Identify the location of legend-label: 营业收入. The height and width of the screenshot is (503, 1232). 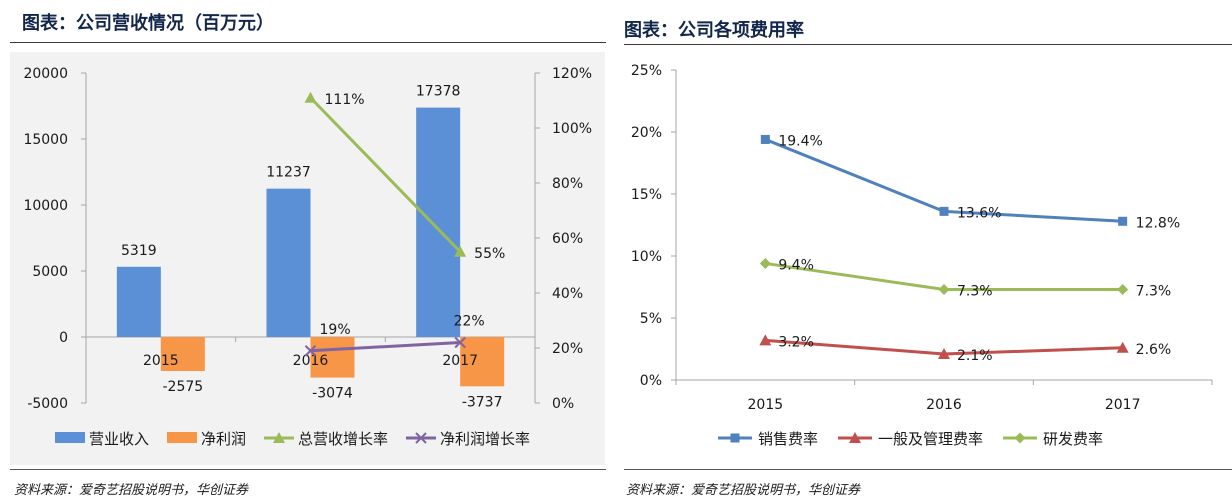
(119, 439).